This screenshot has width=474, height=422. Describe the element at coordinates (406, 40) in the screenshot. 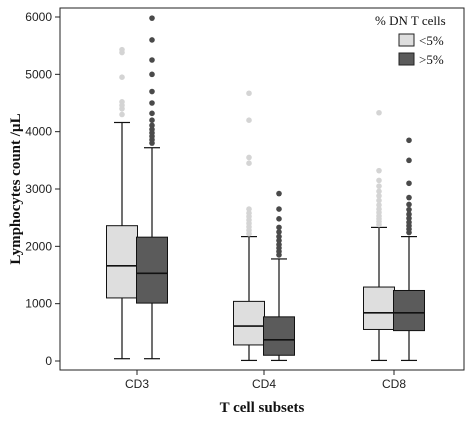

I see `legend-swatch-lt5` at that location.